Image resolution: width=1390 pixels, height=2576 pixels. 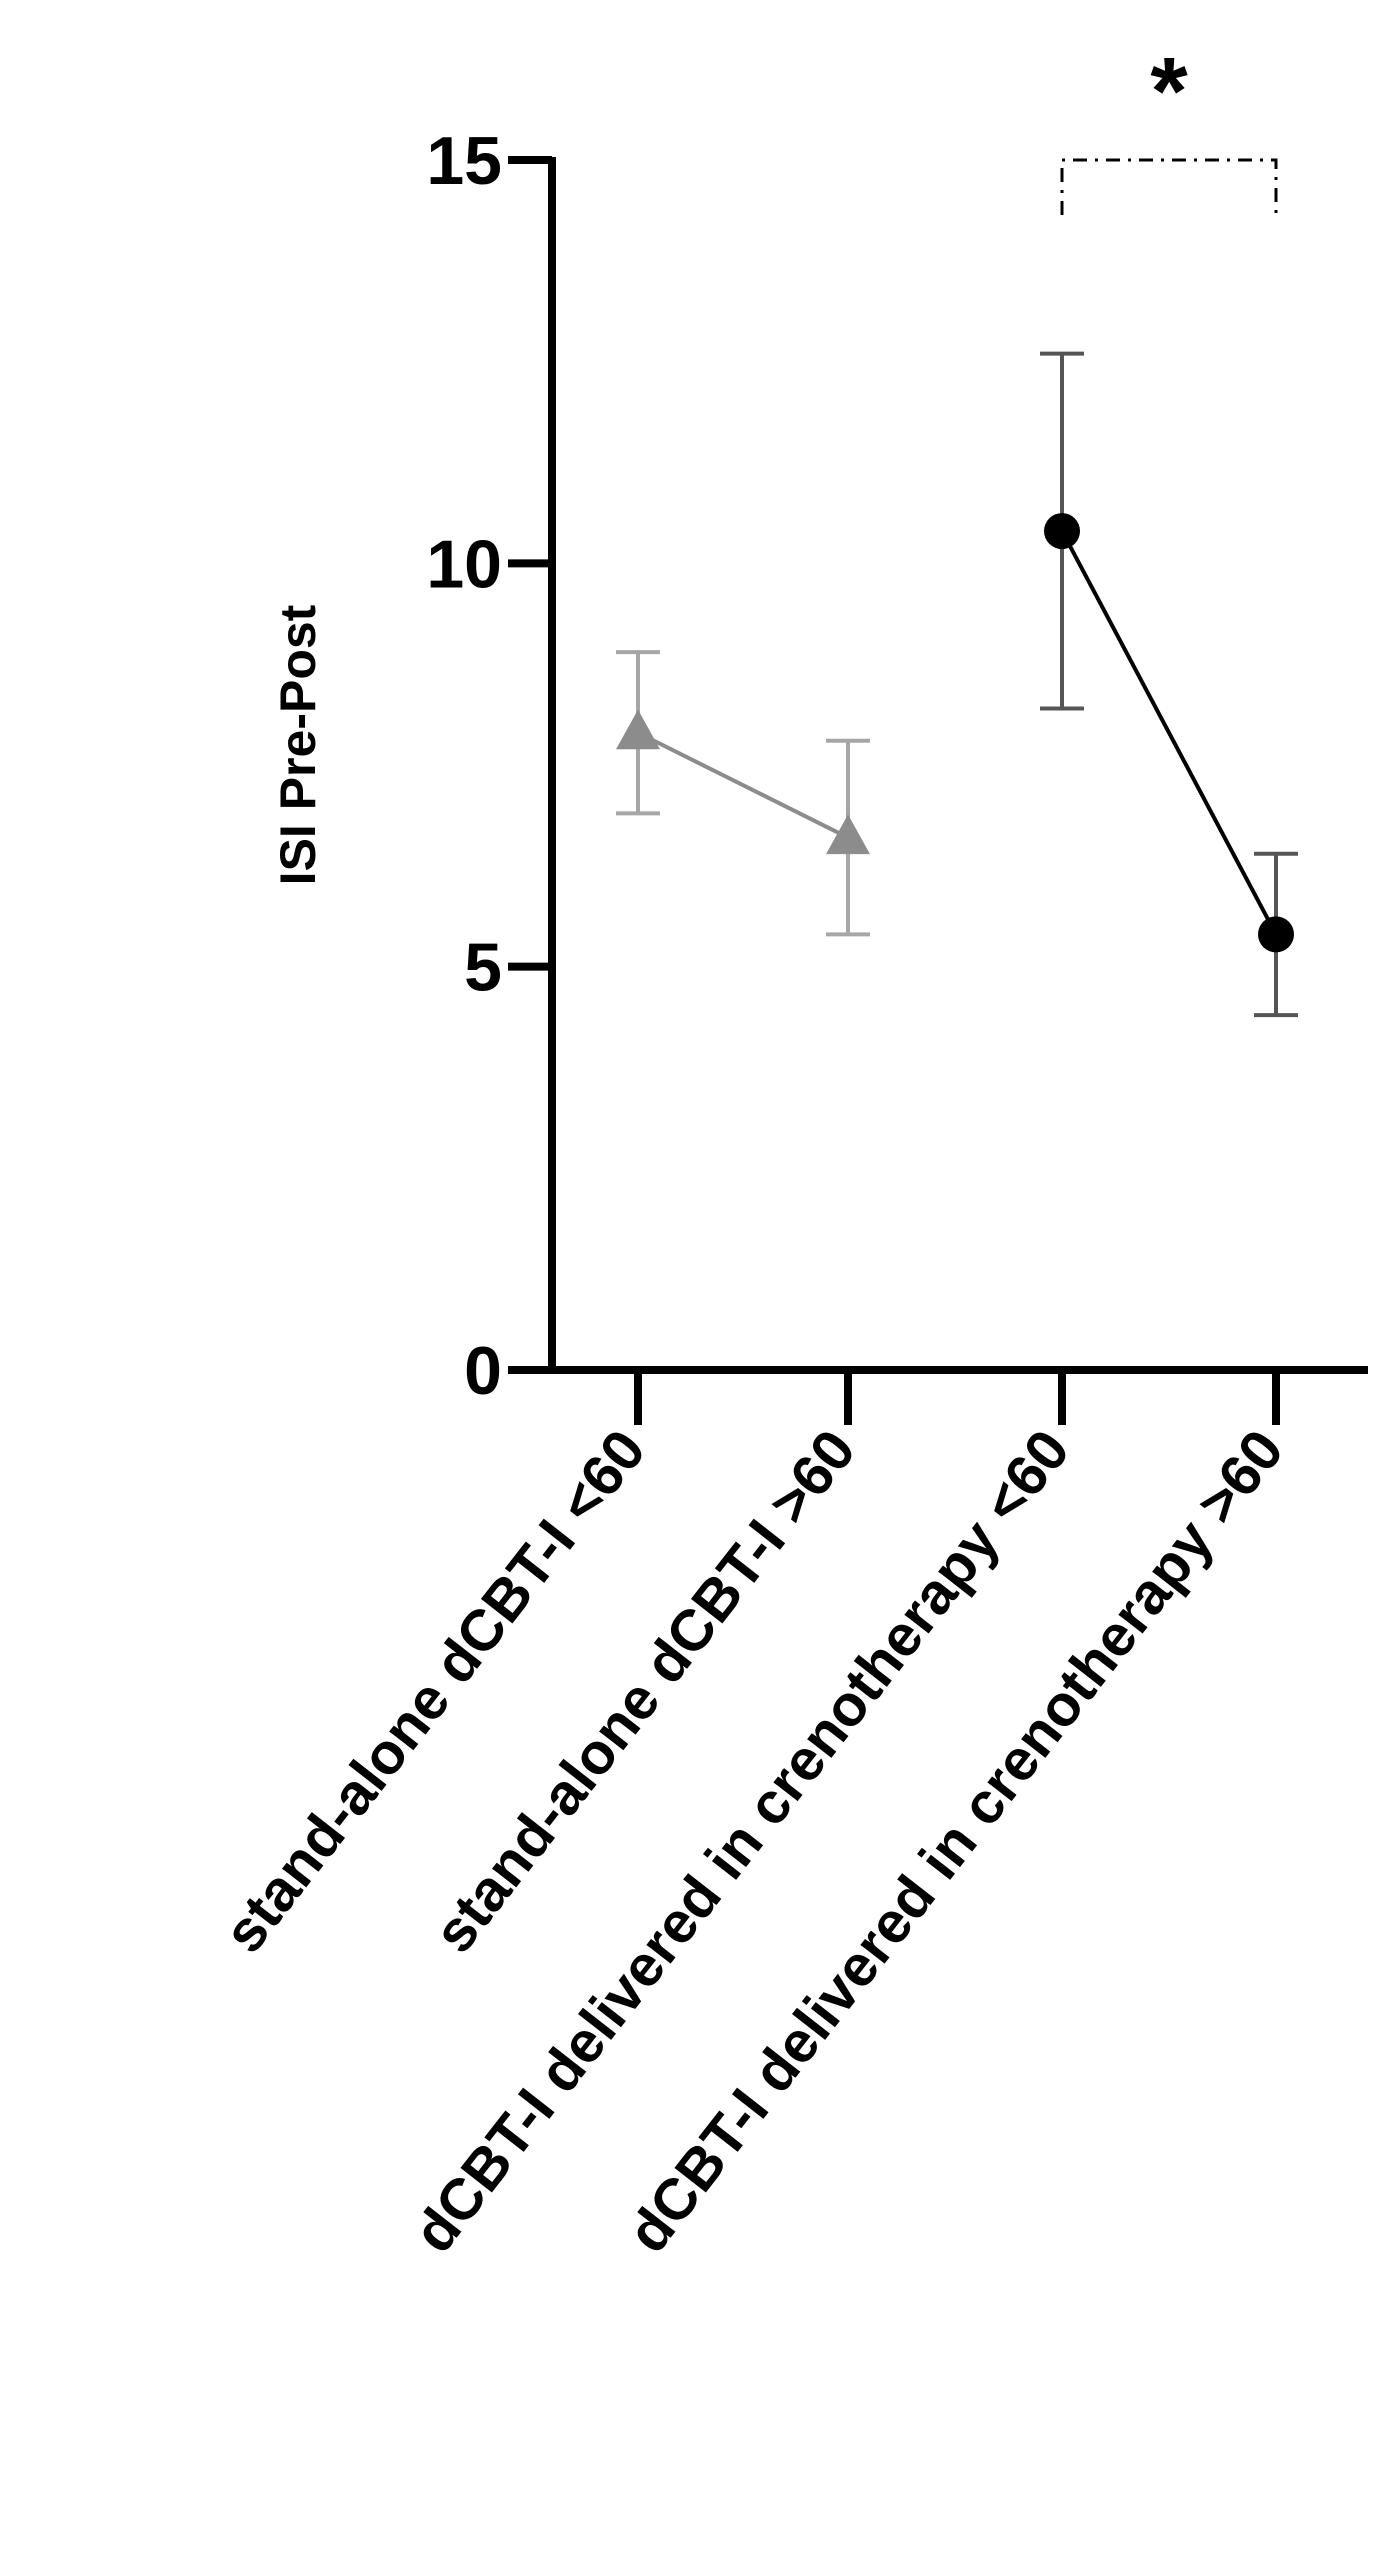 I want to click on x-tick-label: stand-alone dCBT-I <60, so click(x=434, y=1691).